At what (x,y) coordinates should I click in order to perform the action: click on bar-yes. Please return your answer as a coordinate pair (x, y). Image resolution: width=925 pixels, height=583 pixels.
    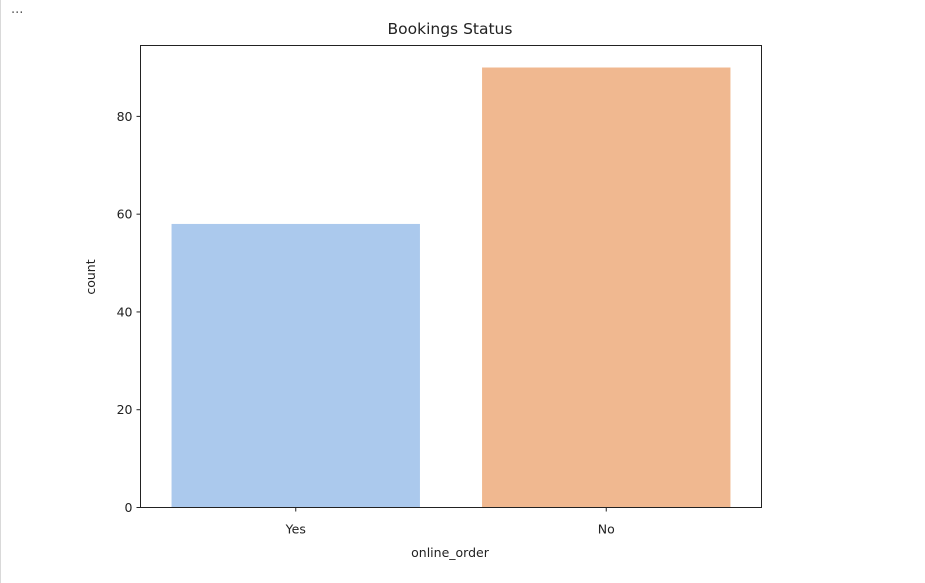
    Looking at the image, I should click on (295, 365).